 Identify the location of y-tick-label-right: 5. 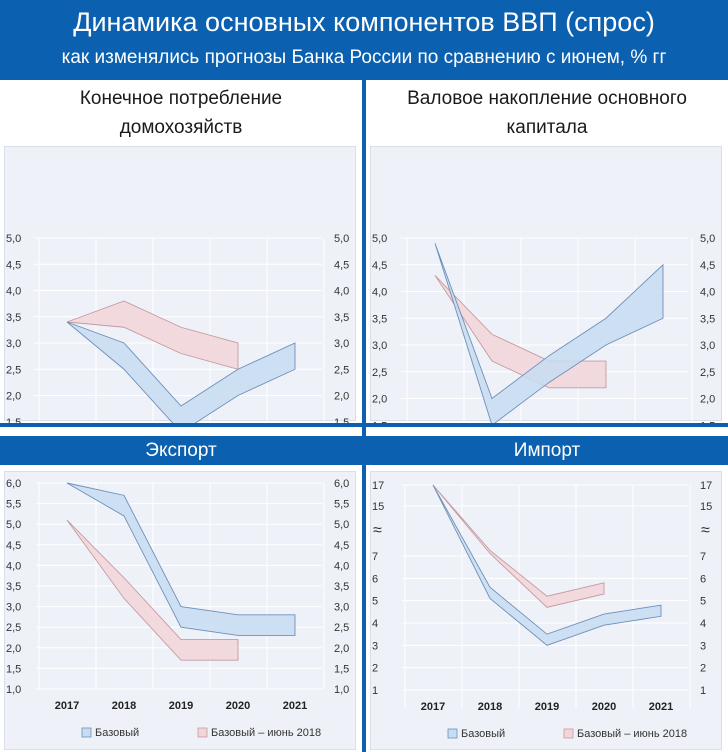
(703, 602).